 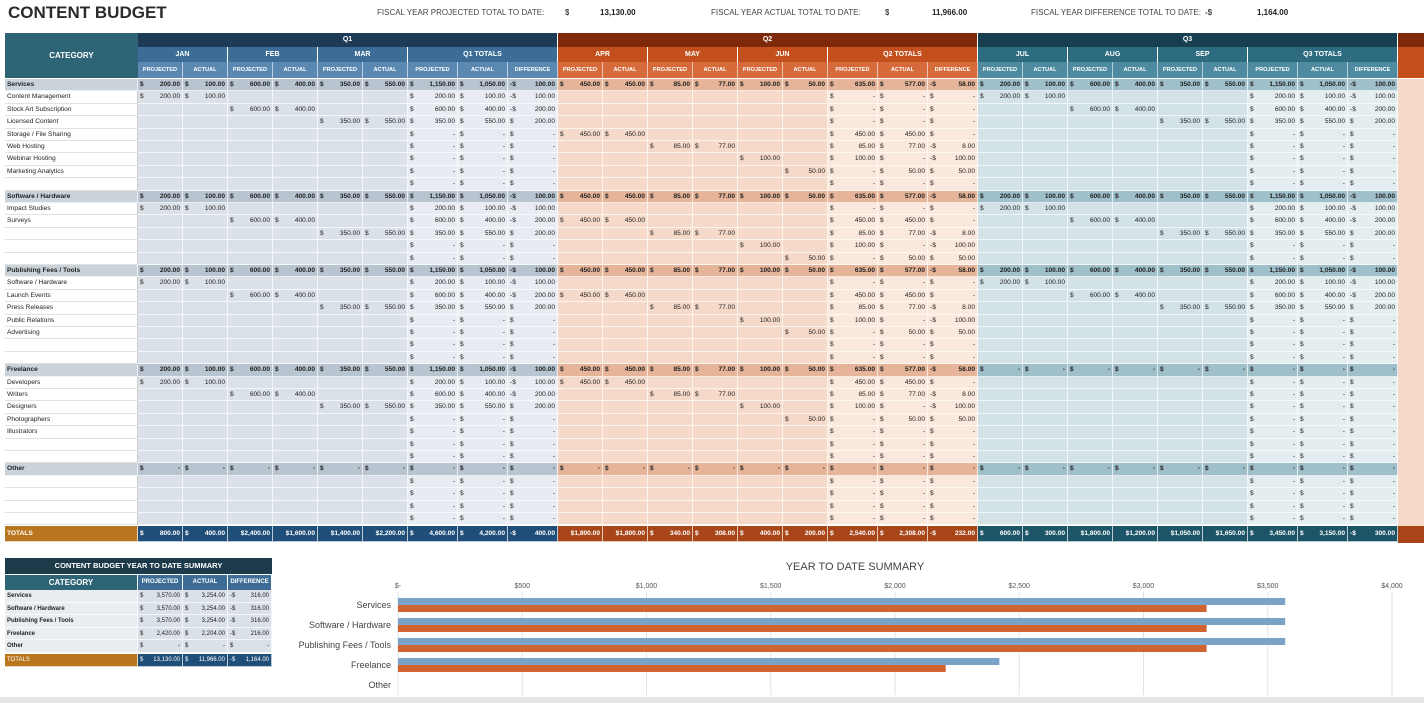 What do you see at coordinates (670, 234) in the screenshot?
I see `cell: $ 85.00` at bounding box center [670, 234].